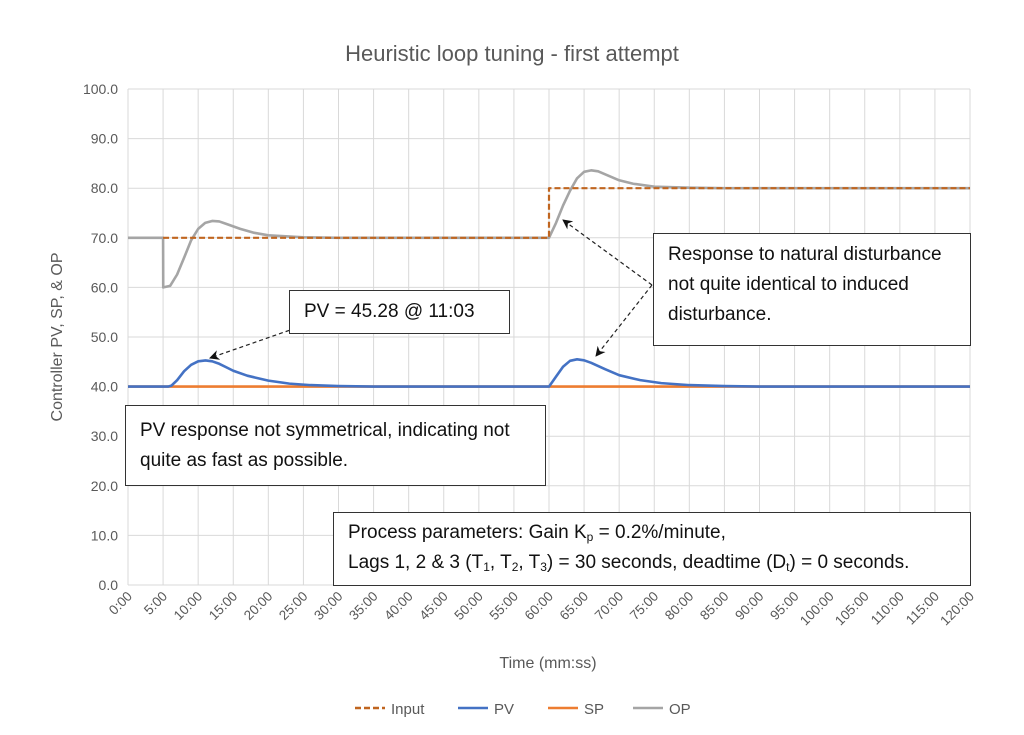 This screenshot has width=1024, height=735. Describe the element at coordinates (714, 606) in the screenshot. I see `x-tick-label: 85:00` at that location.